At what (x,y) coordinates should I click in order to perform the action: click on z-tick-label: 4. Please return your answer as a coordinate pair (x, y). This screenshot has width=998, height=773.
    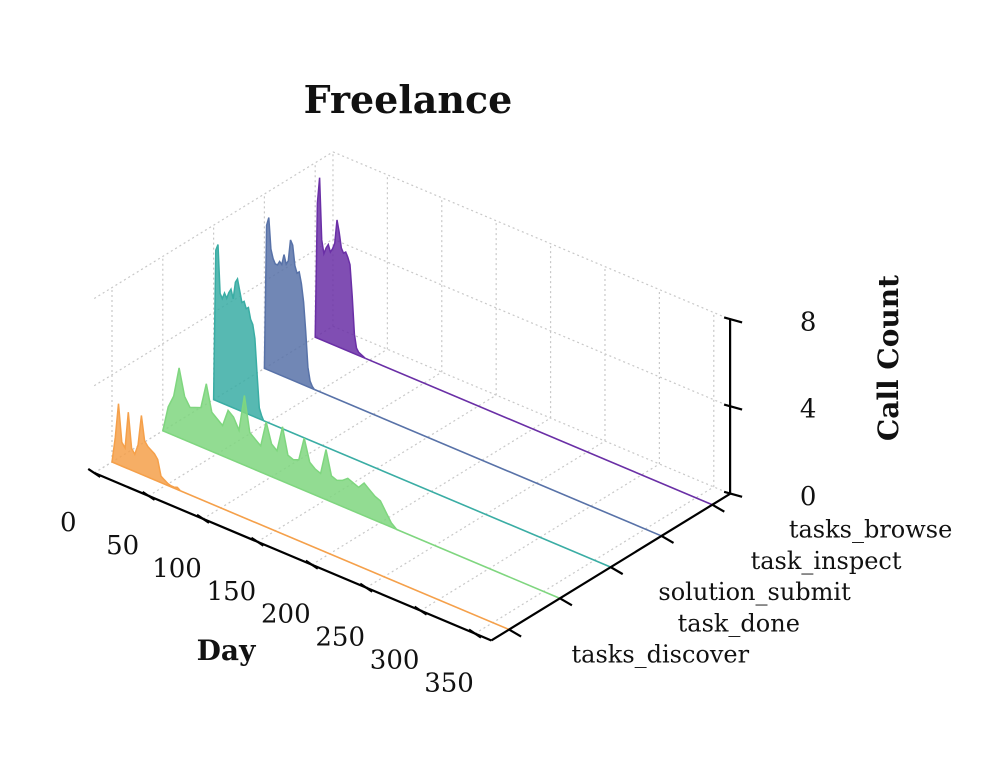
    Looking at the image, I should click on (808, 410).